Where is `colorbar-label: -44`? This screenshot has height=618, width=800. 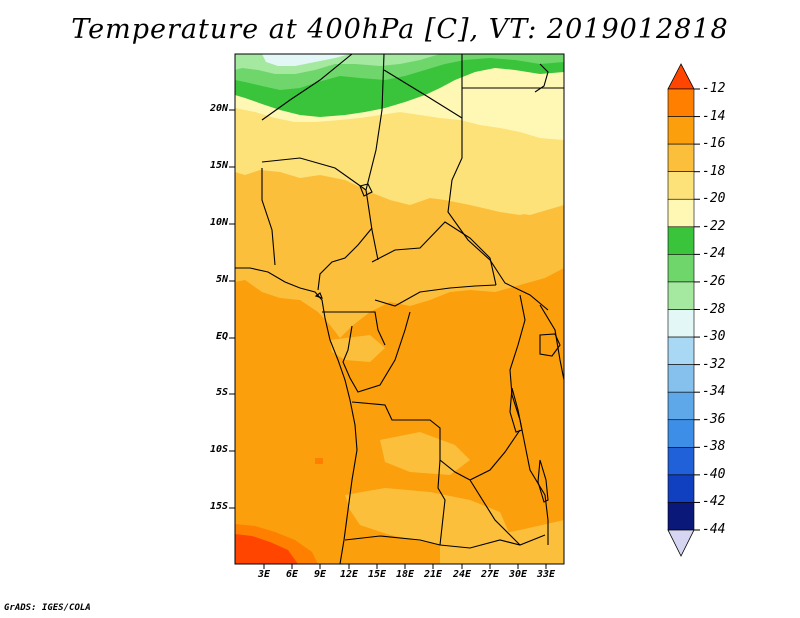
colorbar-label: -44 is located at coordinates (714, 529).